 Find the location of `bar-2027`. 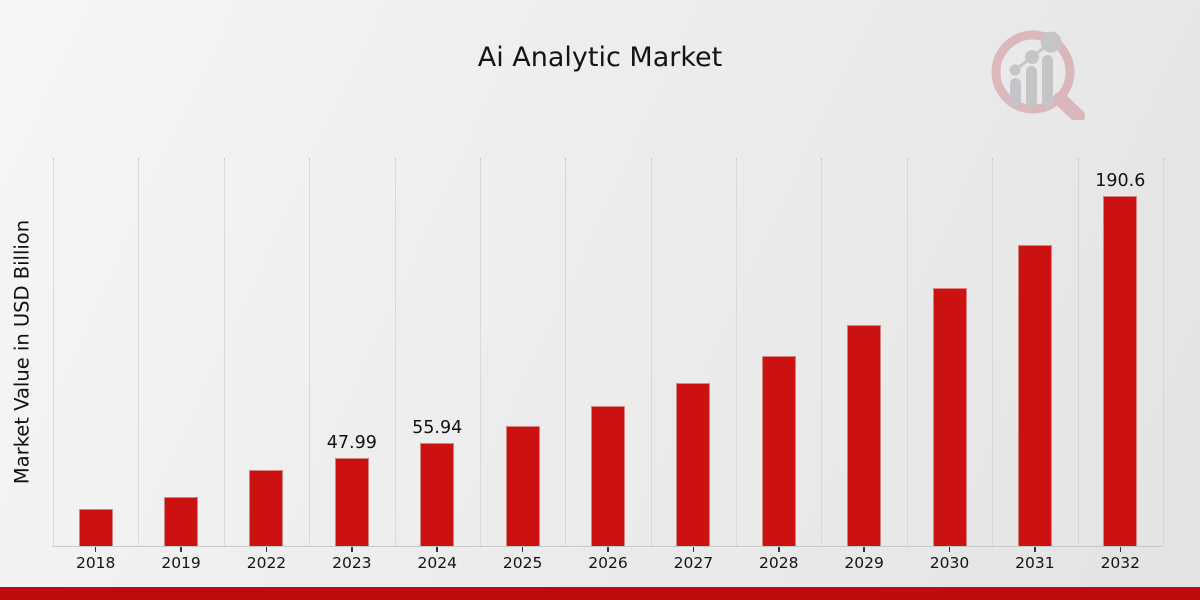

bar-2027 is located at coordinates (693, 464).